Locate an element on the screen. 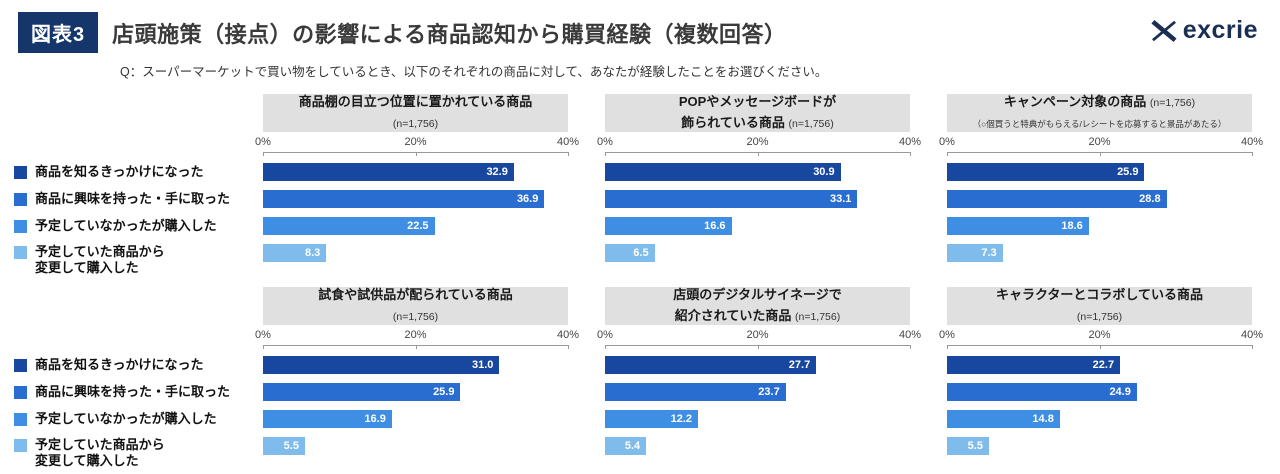 This screenshot has width=1280, height=474. figure-badge: 図表3 is located at coordinates (58, 32).